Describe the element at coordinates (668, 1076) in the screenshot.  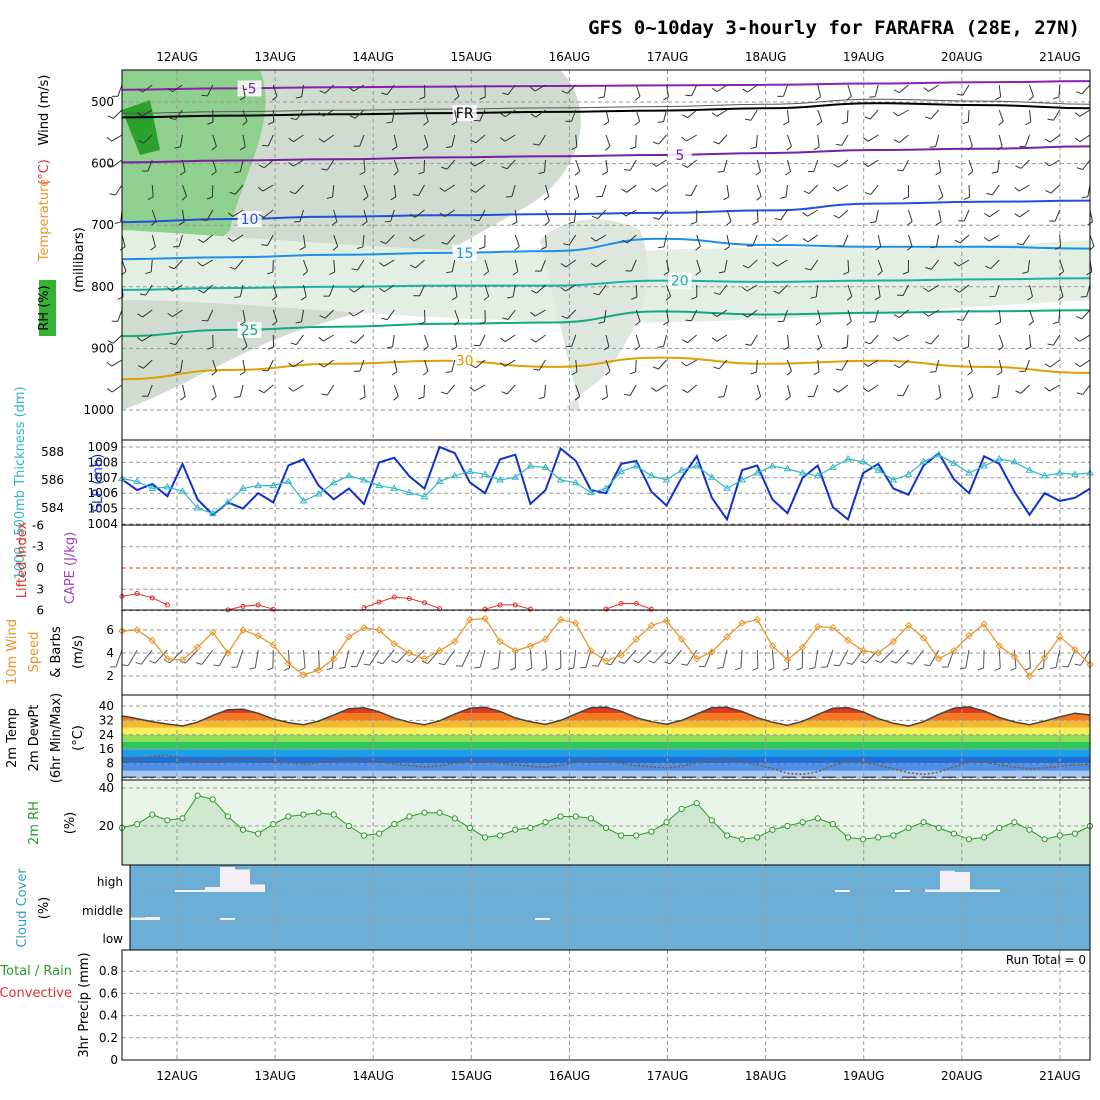
I see `x-tick-label-bottom: 17AUG` at that location.